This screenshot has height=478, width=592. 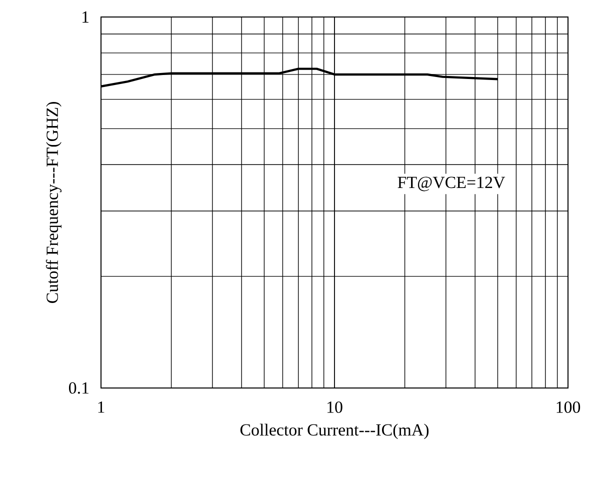 What do you see at coordinates (568, 407) in the screenshot?
I see `x-tick-label: 100` at bounding box center [568, 407].